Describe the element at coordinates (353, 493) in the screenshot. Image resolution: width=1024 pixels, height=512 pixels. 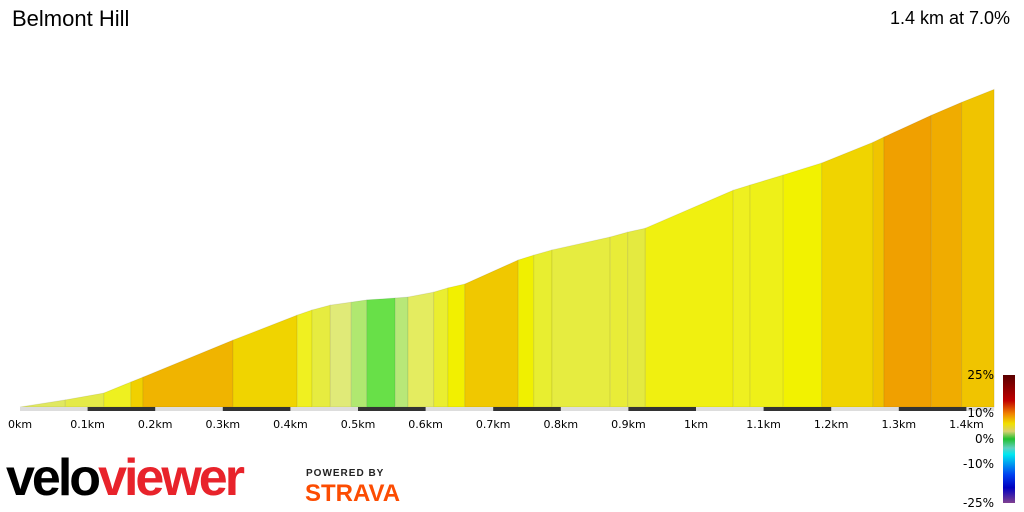
I see `strava-logo: STRAVA` at that location.